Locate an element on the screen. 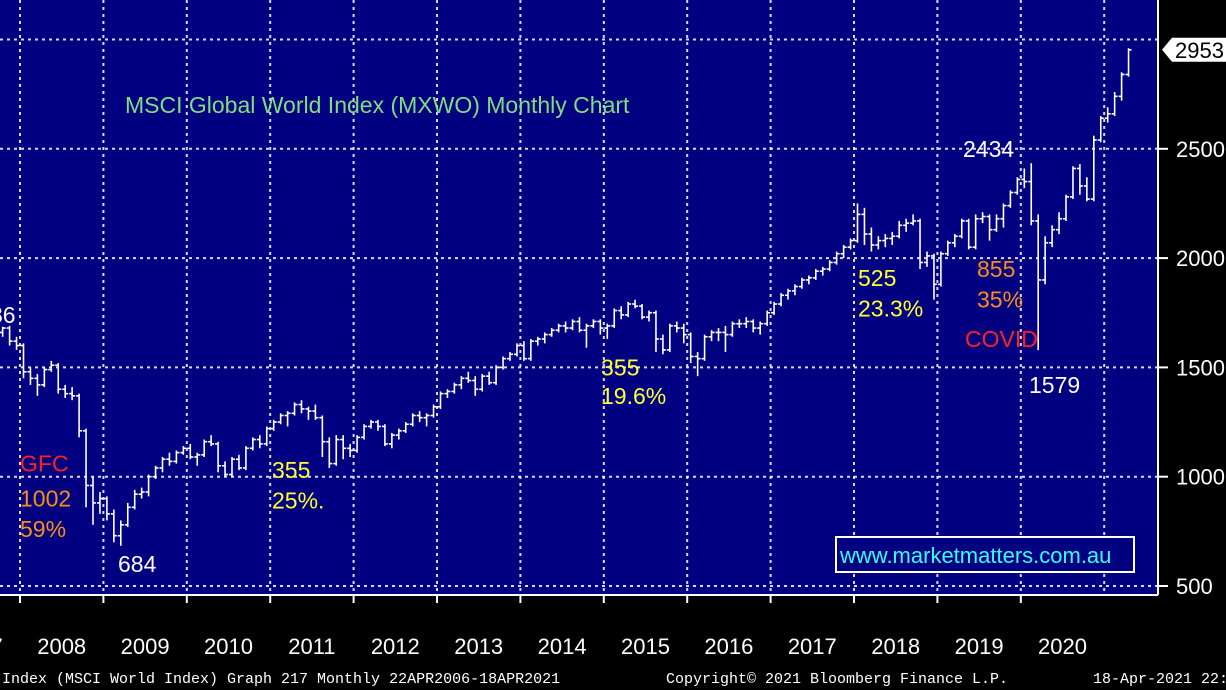 The width and height of the screenshot is (1226, 690). y-tick-label: 1500 is located at coordinates (1200, 367).